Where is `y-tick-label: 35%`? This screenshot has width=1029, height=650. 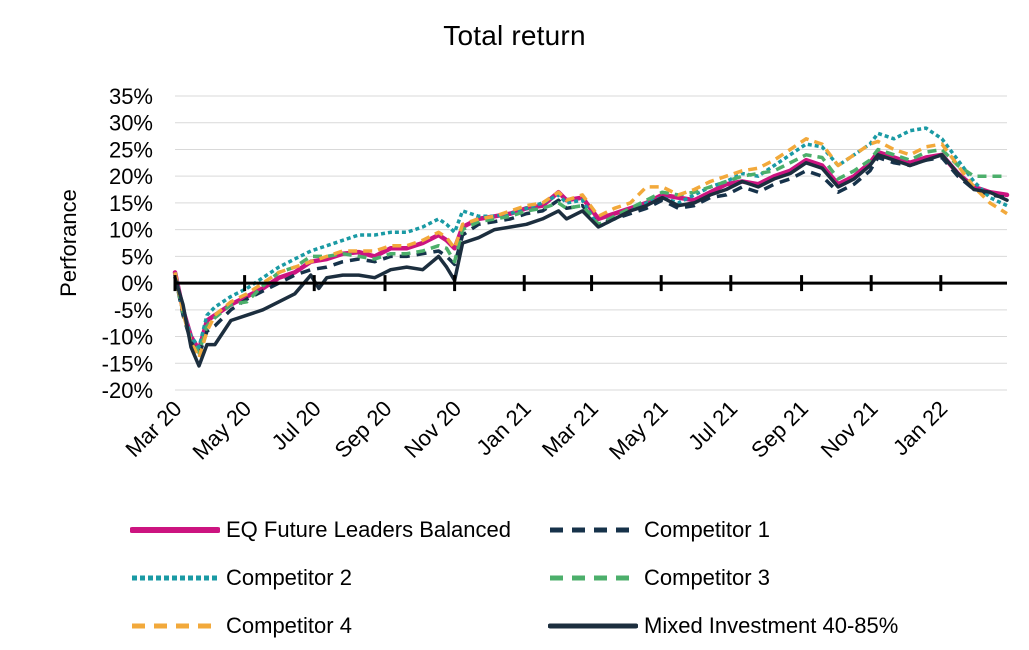 y-tick-label: 35% is located at coordinates (131, 96).